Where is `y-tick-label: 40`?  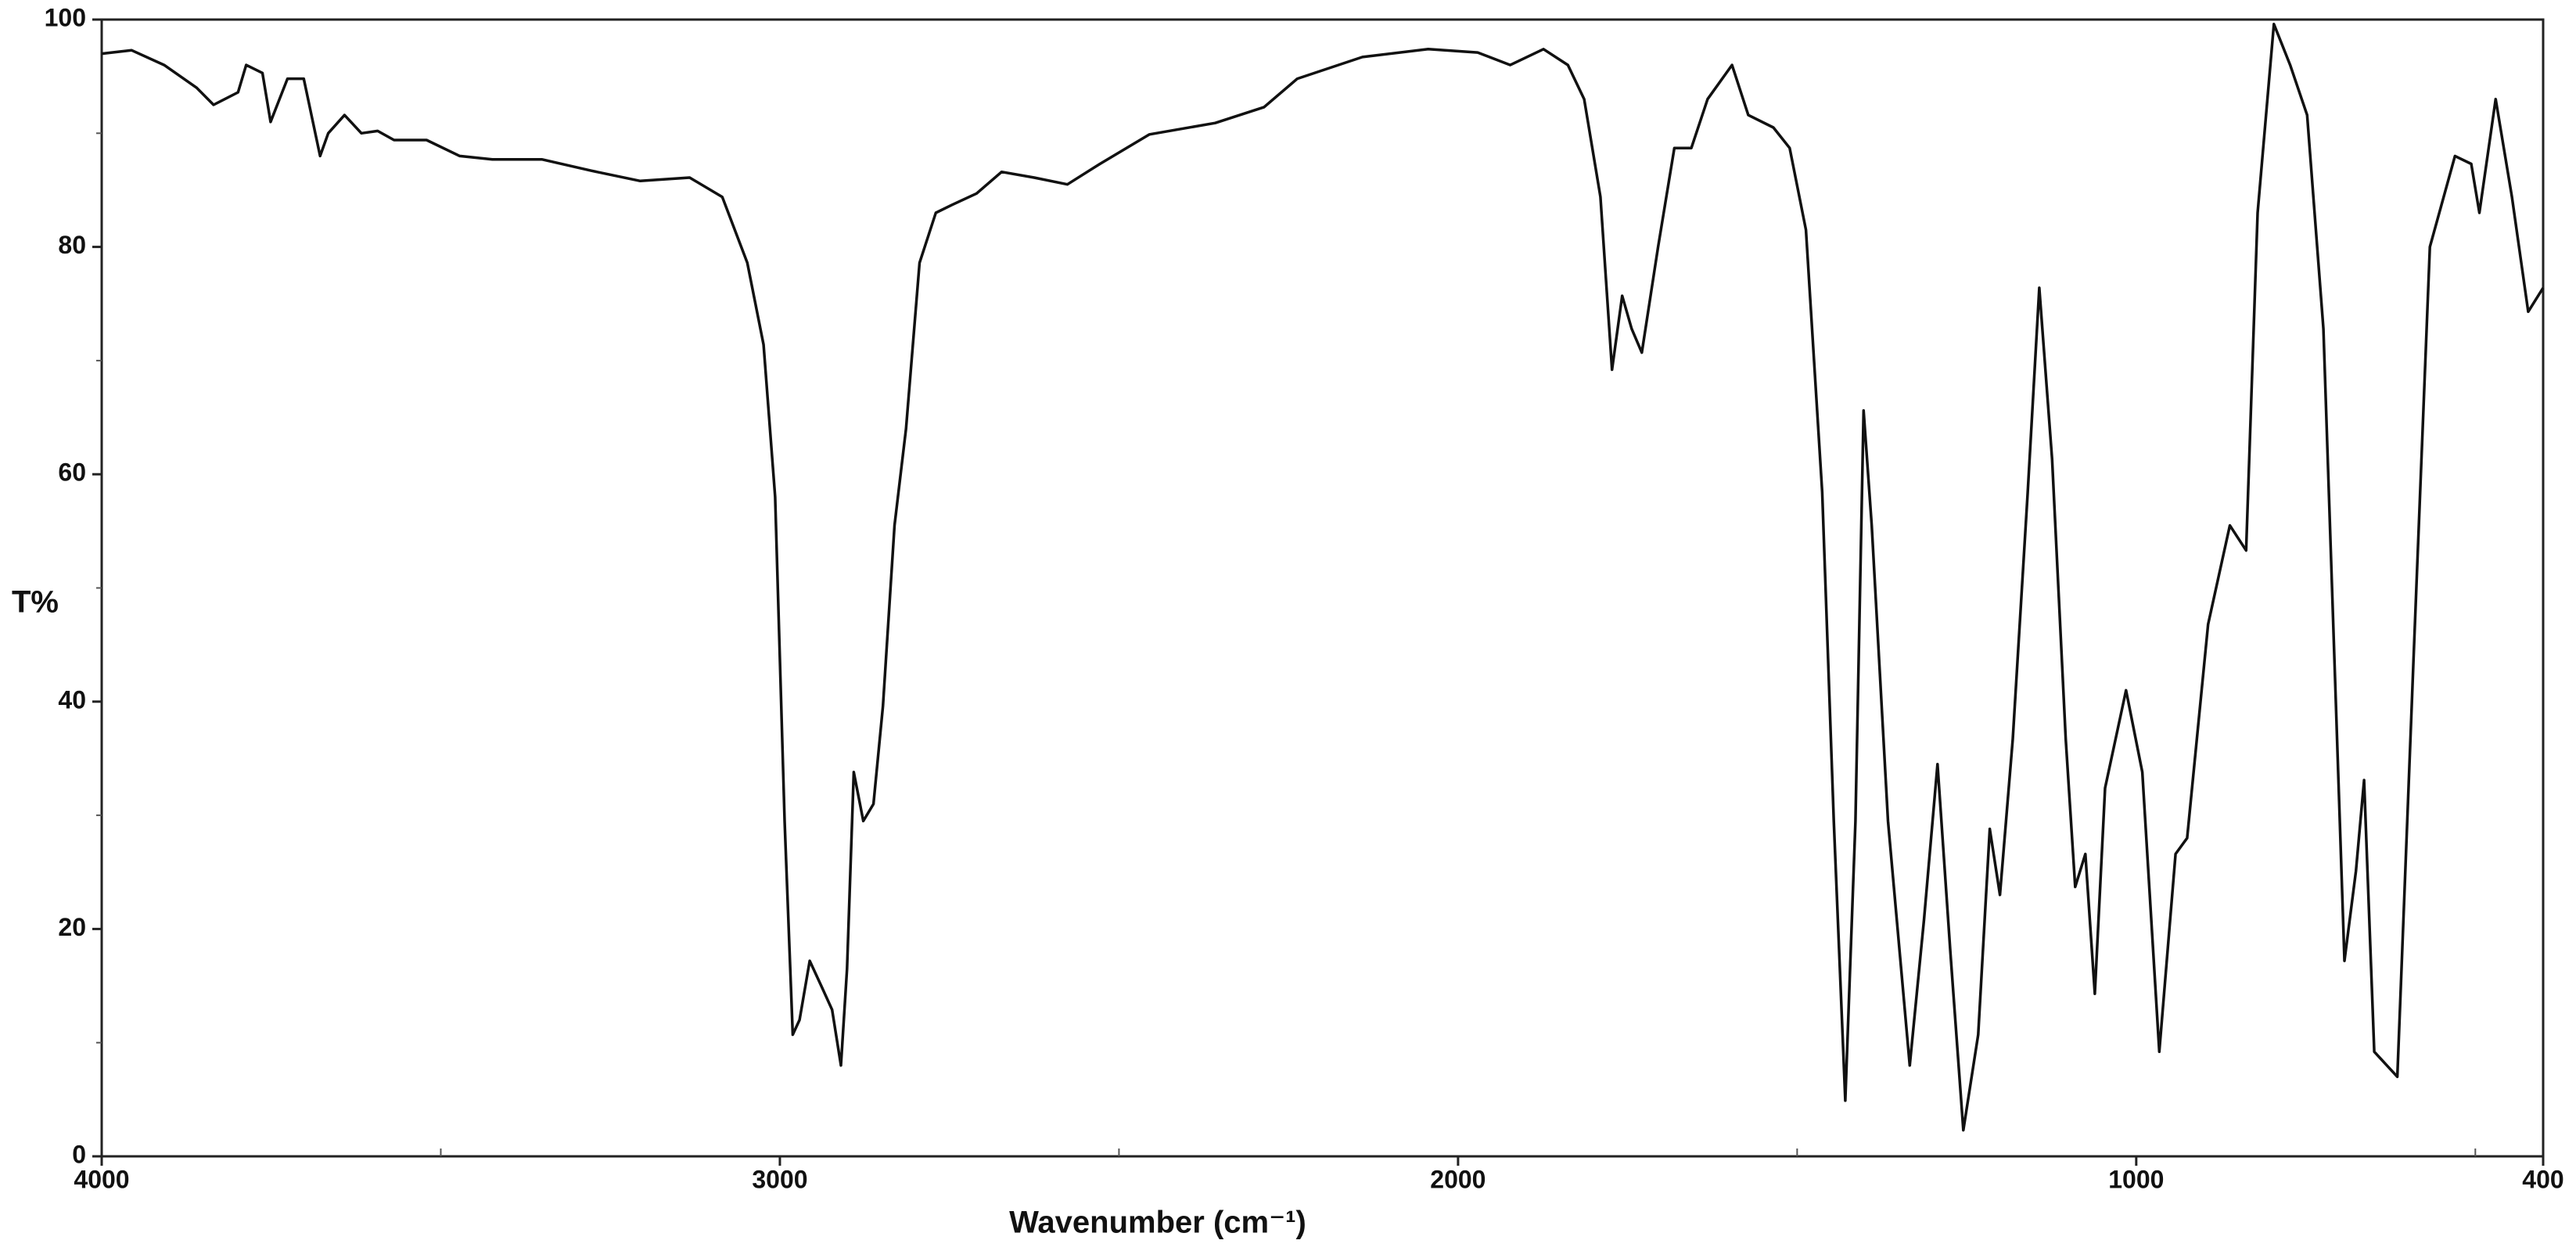
y-tick-label: 40 is located at coordinates (72, 699).